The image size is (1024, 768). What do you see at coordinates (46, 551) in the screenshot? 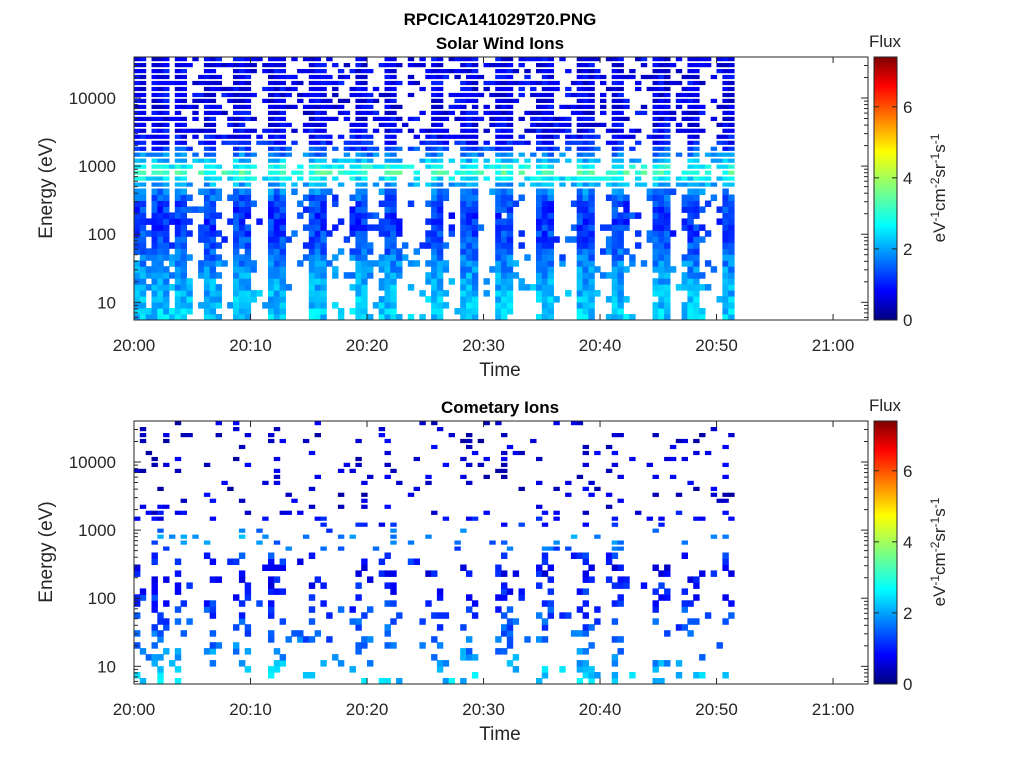
I see `y-axis-label: Energy (eV)` at bounding box center [46, 551].